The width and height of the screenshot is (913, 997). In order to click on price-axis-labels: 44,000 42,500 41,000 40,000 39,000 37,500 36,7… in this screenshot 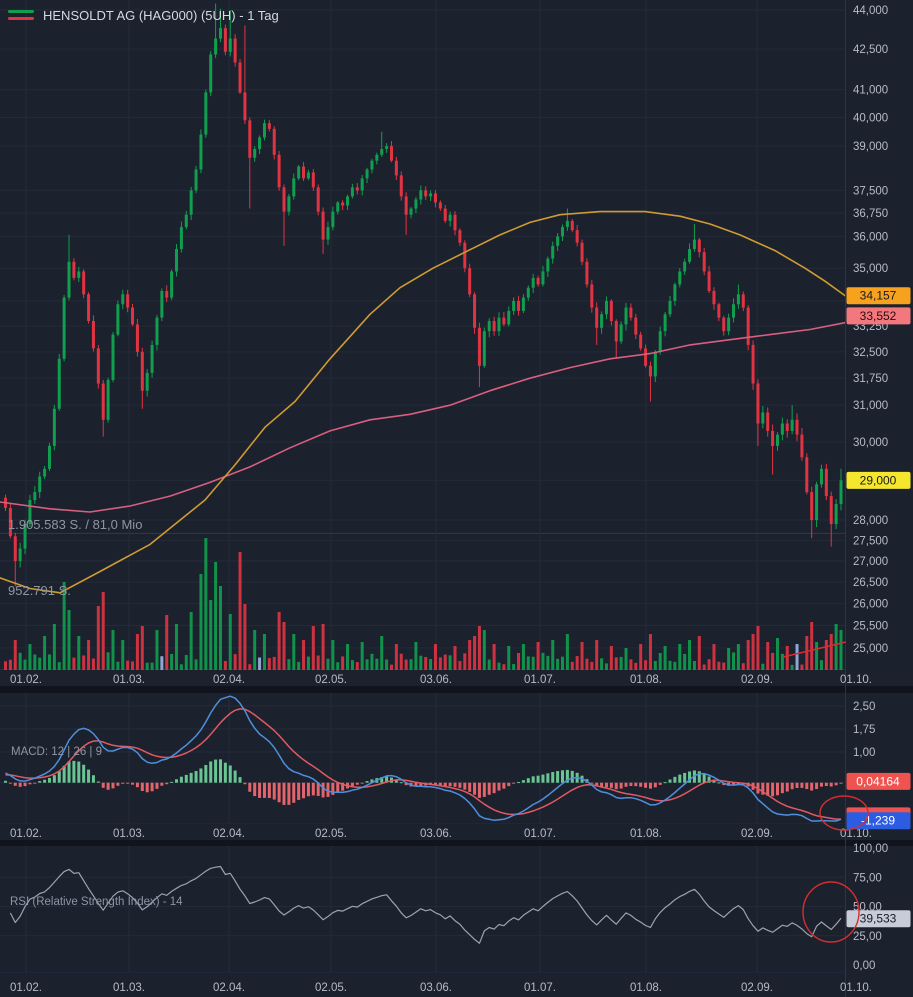, I will do `click(870, 330)`.